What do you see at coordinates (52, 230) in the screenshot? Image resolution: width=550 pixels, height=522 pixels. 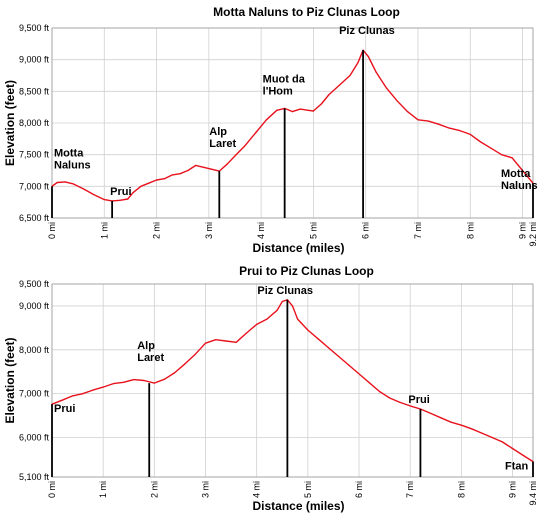 I see `x-tick-label: 0 mi` at bounding box center [52, 230].